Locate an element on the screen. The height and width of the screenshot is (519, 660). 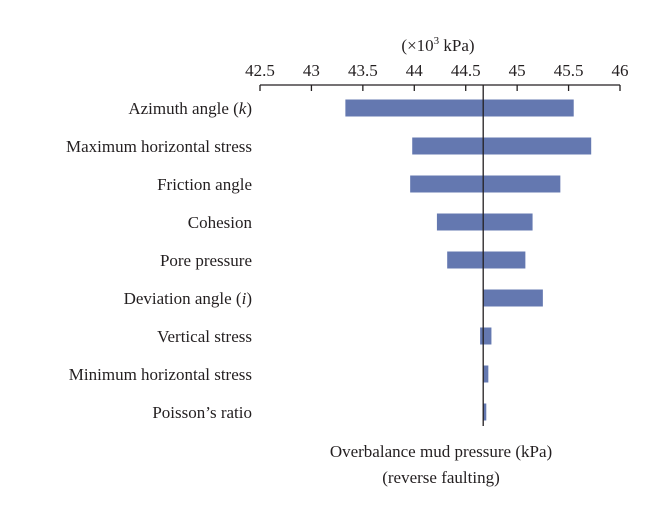
category-label: Minimum horizontal stress is located at coordinates (160, 374).